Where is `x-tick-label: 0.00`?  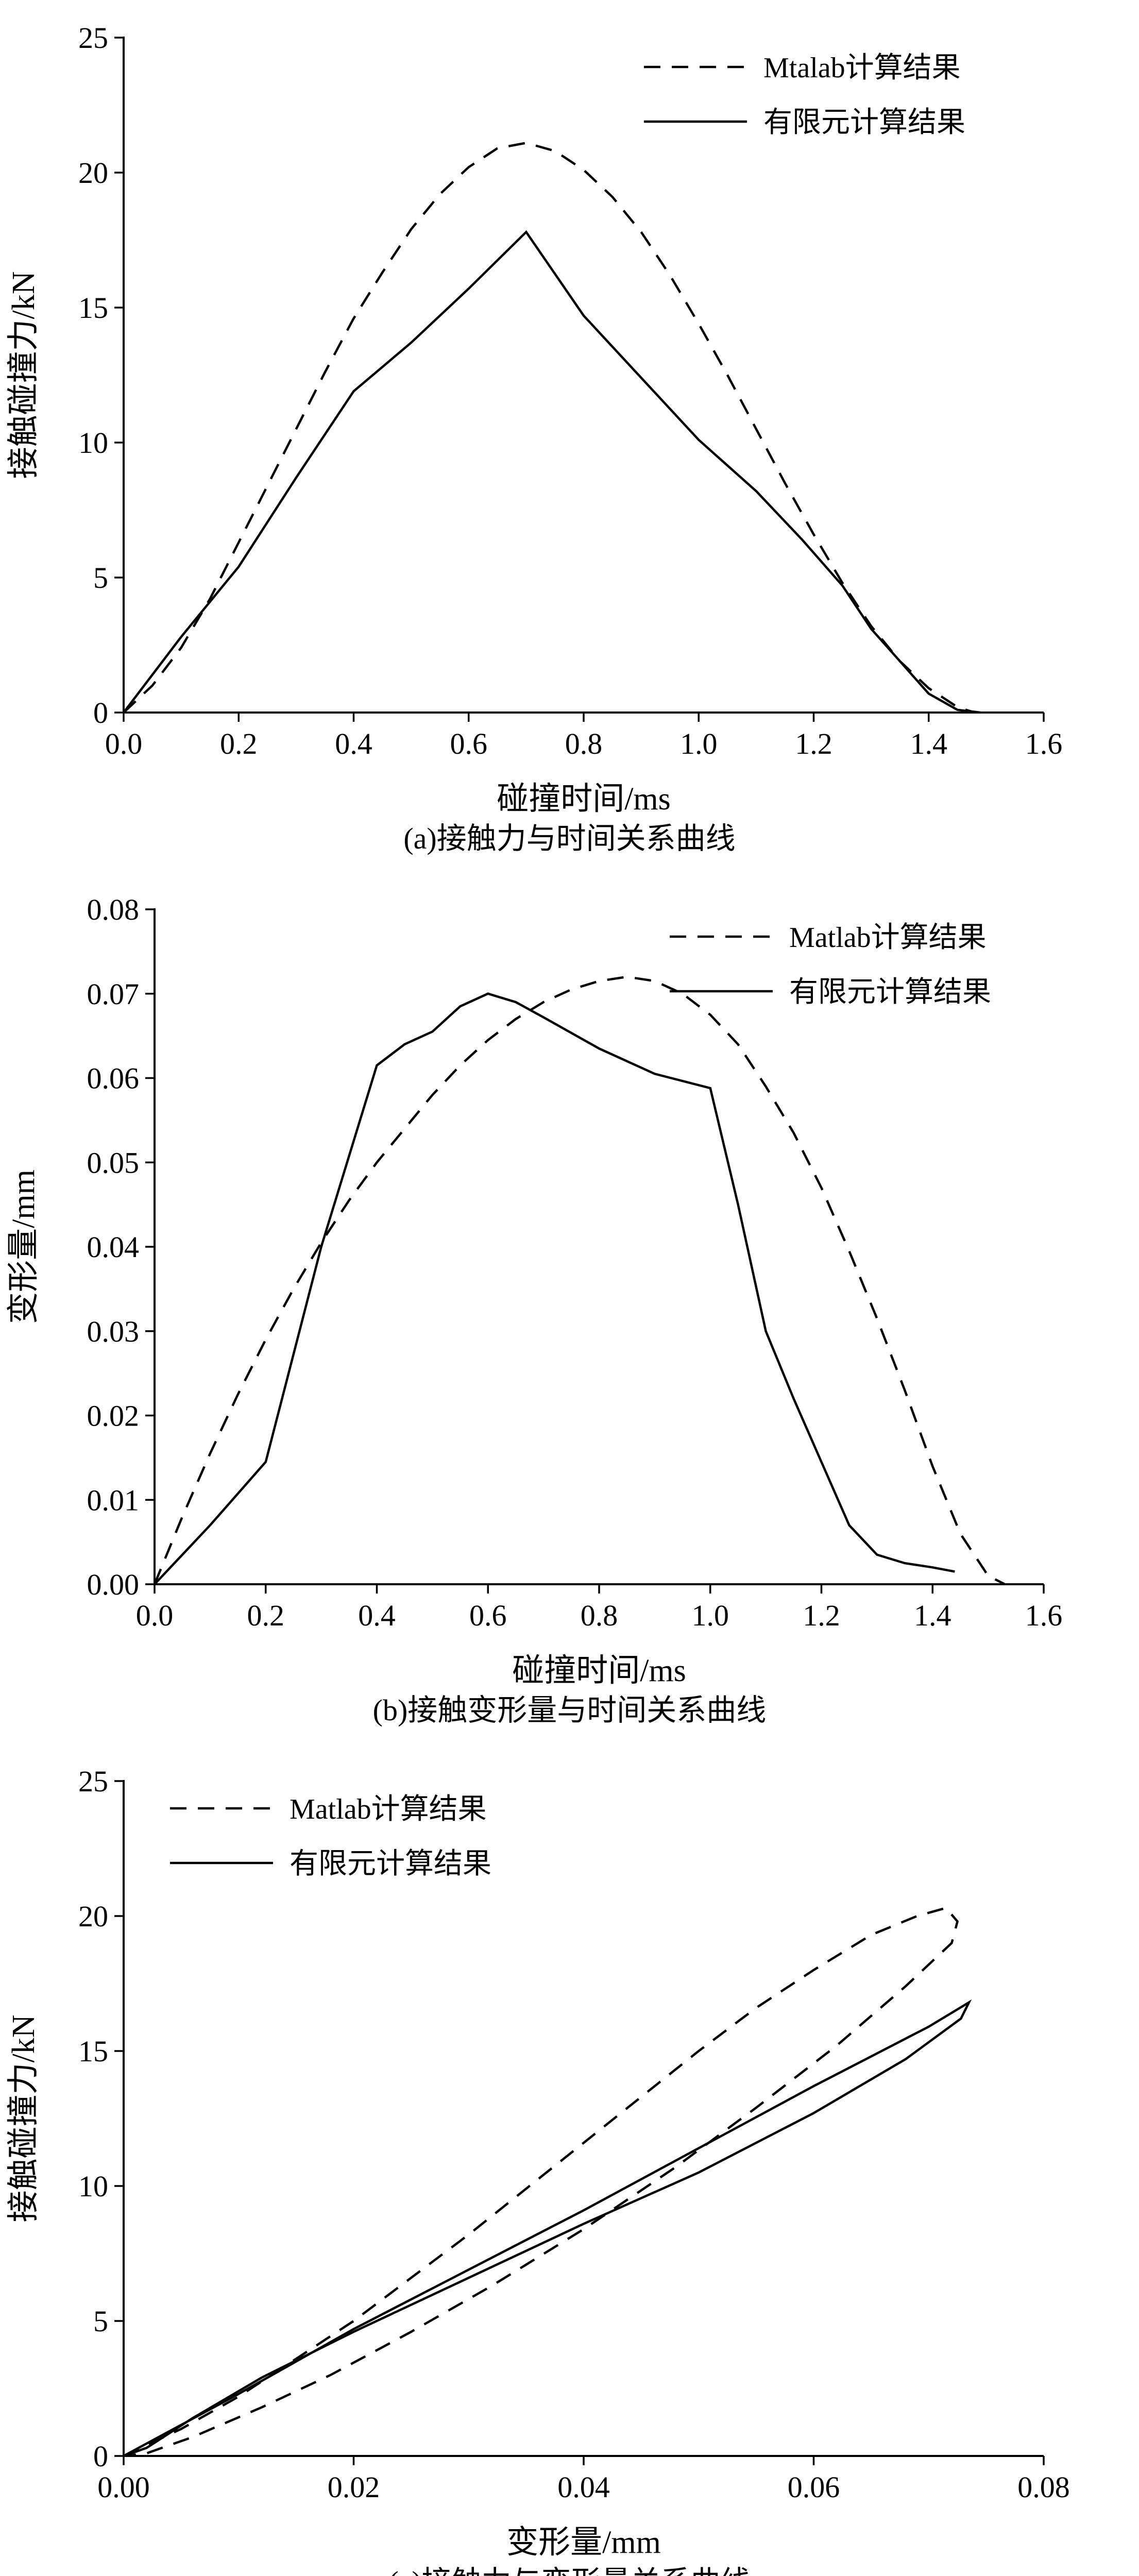
x-tick-label: 0.00 is located at coordinates (123, 2487).